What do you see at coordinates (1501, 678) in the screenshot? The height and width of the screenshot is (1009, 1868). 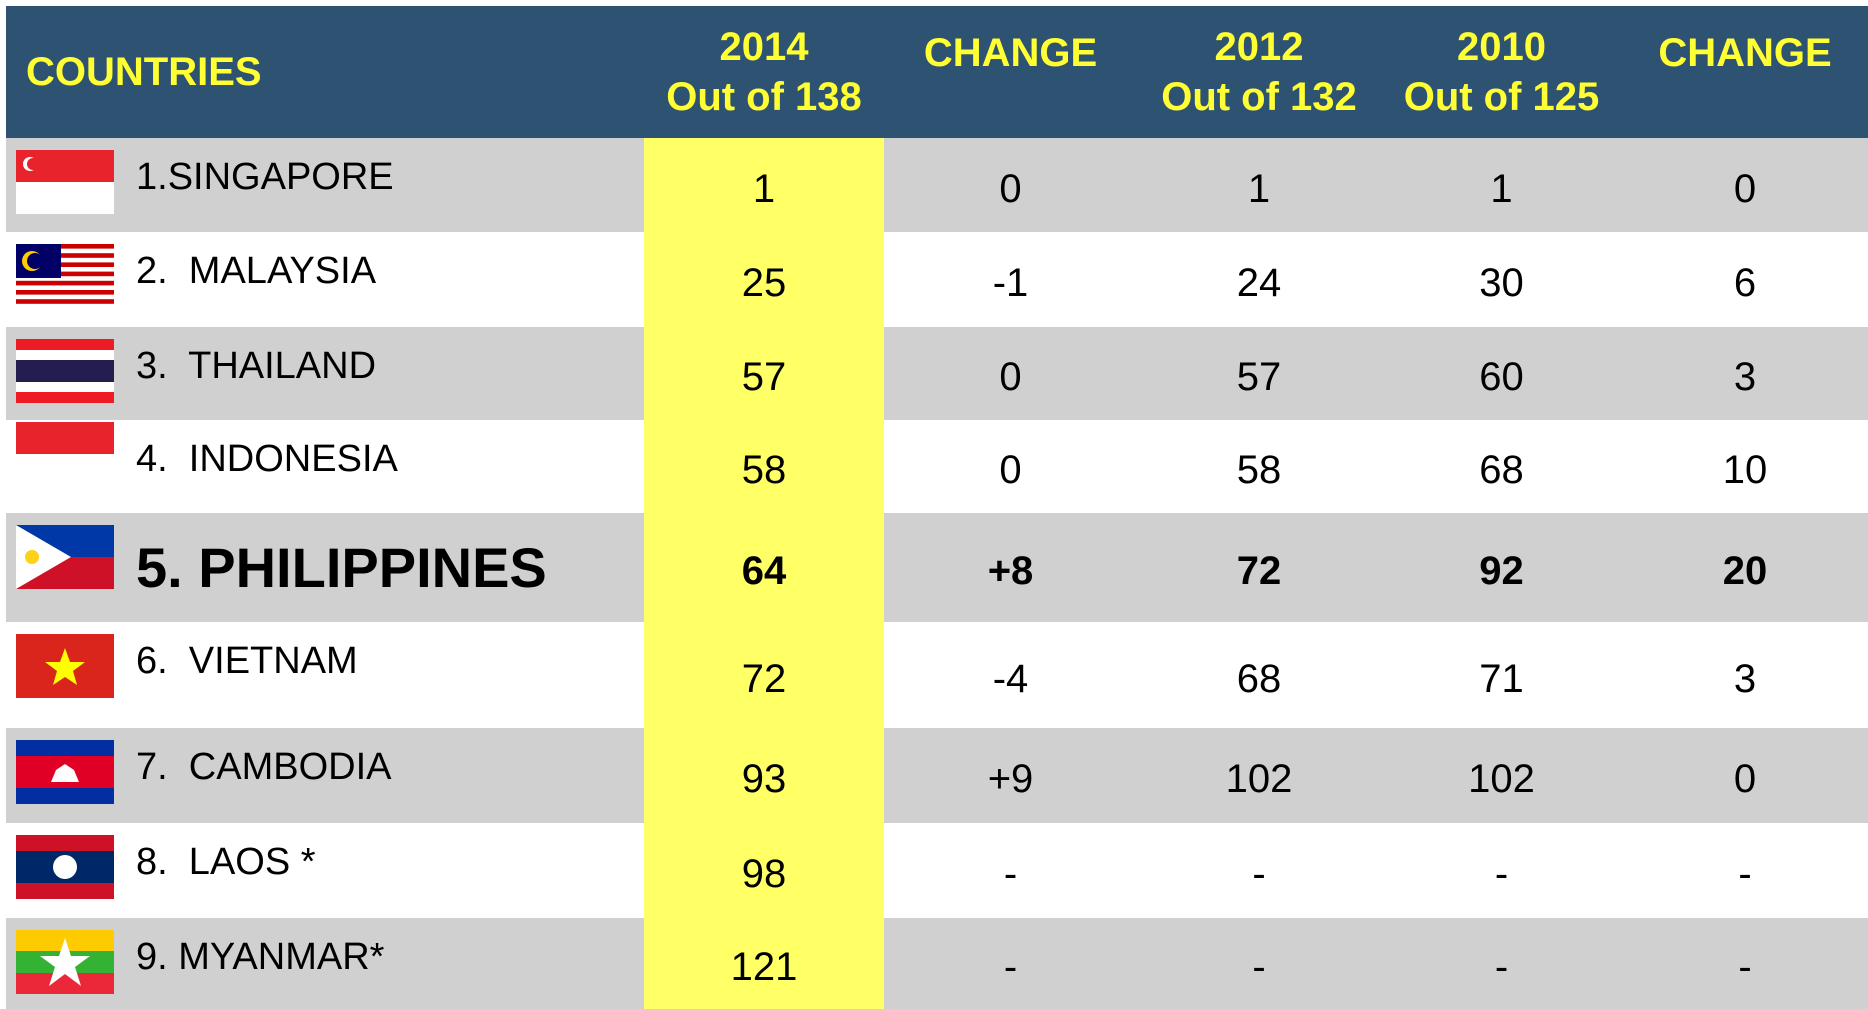 I see `value-text: 71` at bounding box center [1501, 678].